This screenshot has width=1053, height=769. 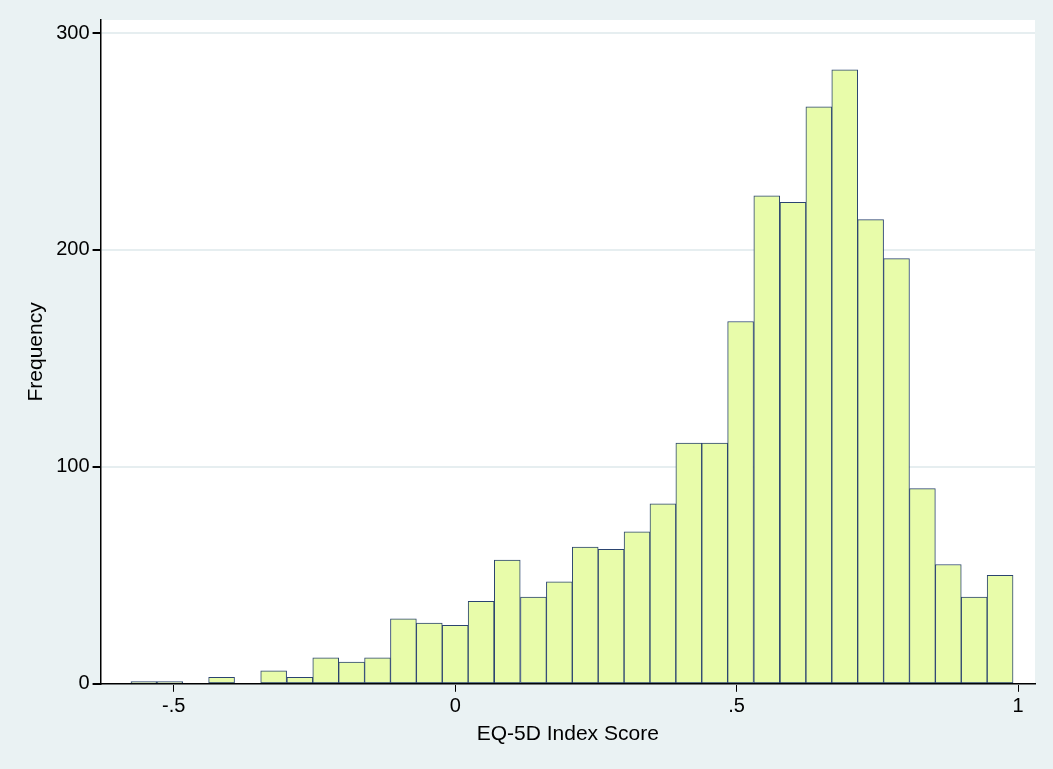 What do you see at coordinates (736, 705) in the screenshot?
I see `x-tick-label: .5` at bounding box center [736, 705].